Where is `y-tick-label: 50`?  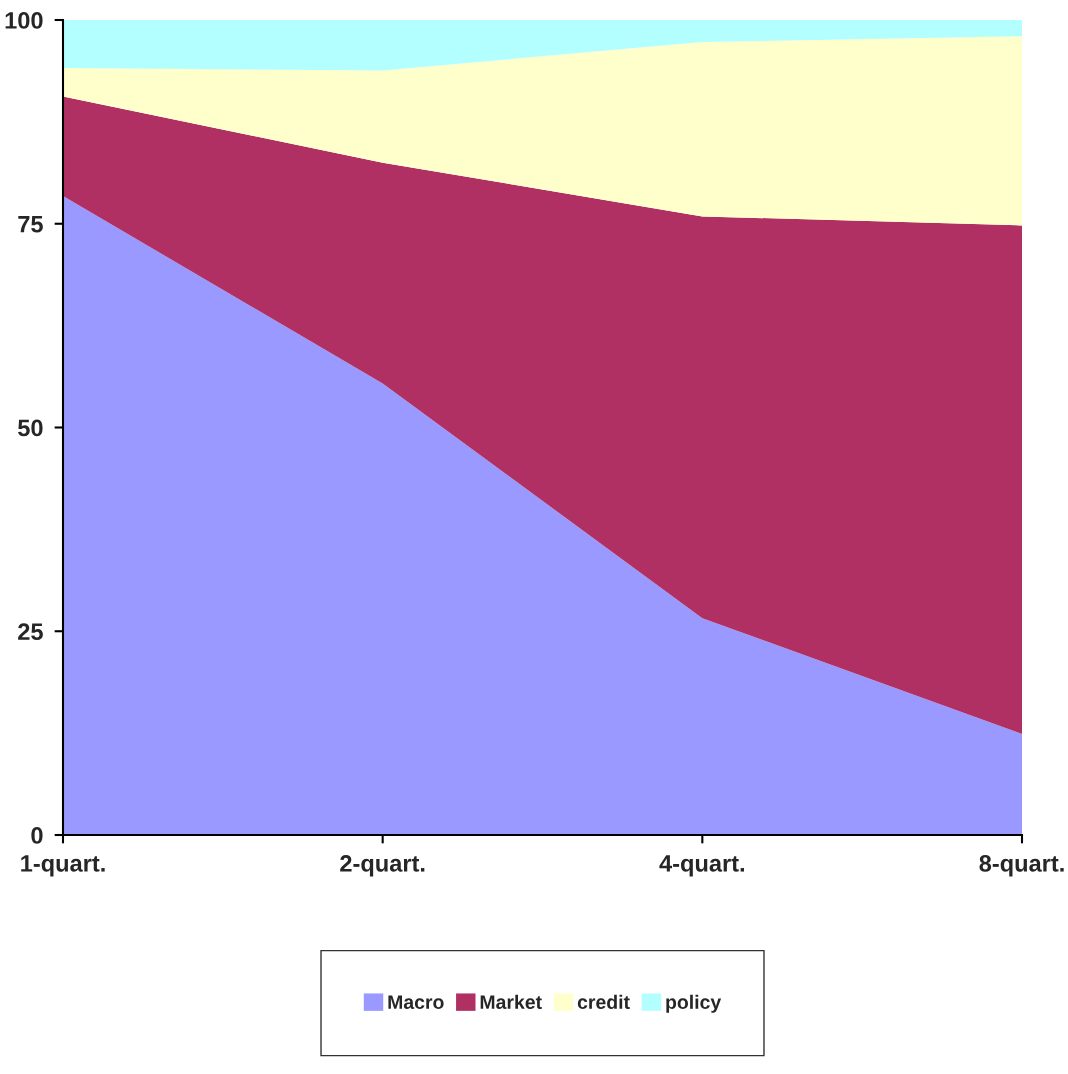
y-tick-label: 50 is located at coordinates (30, 428).